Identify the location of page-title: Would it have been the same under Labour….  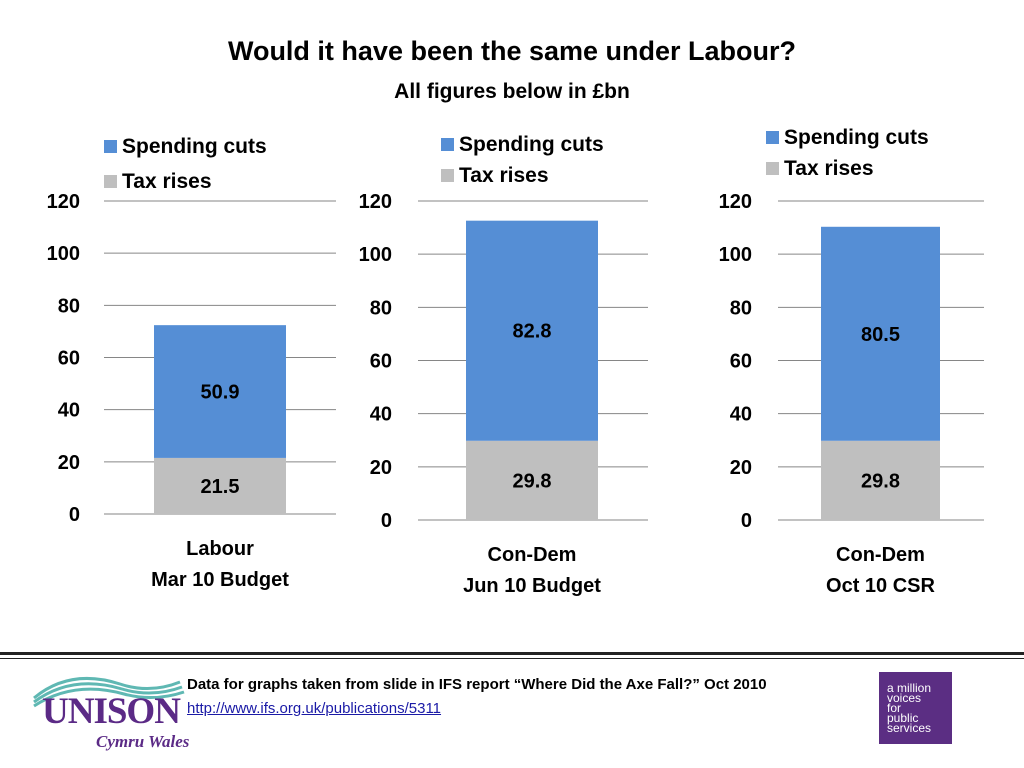
(512, 51).